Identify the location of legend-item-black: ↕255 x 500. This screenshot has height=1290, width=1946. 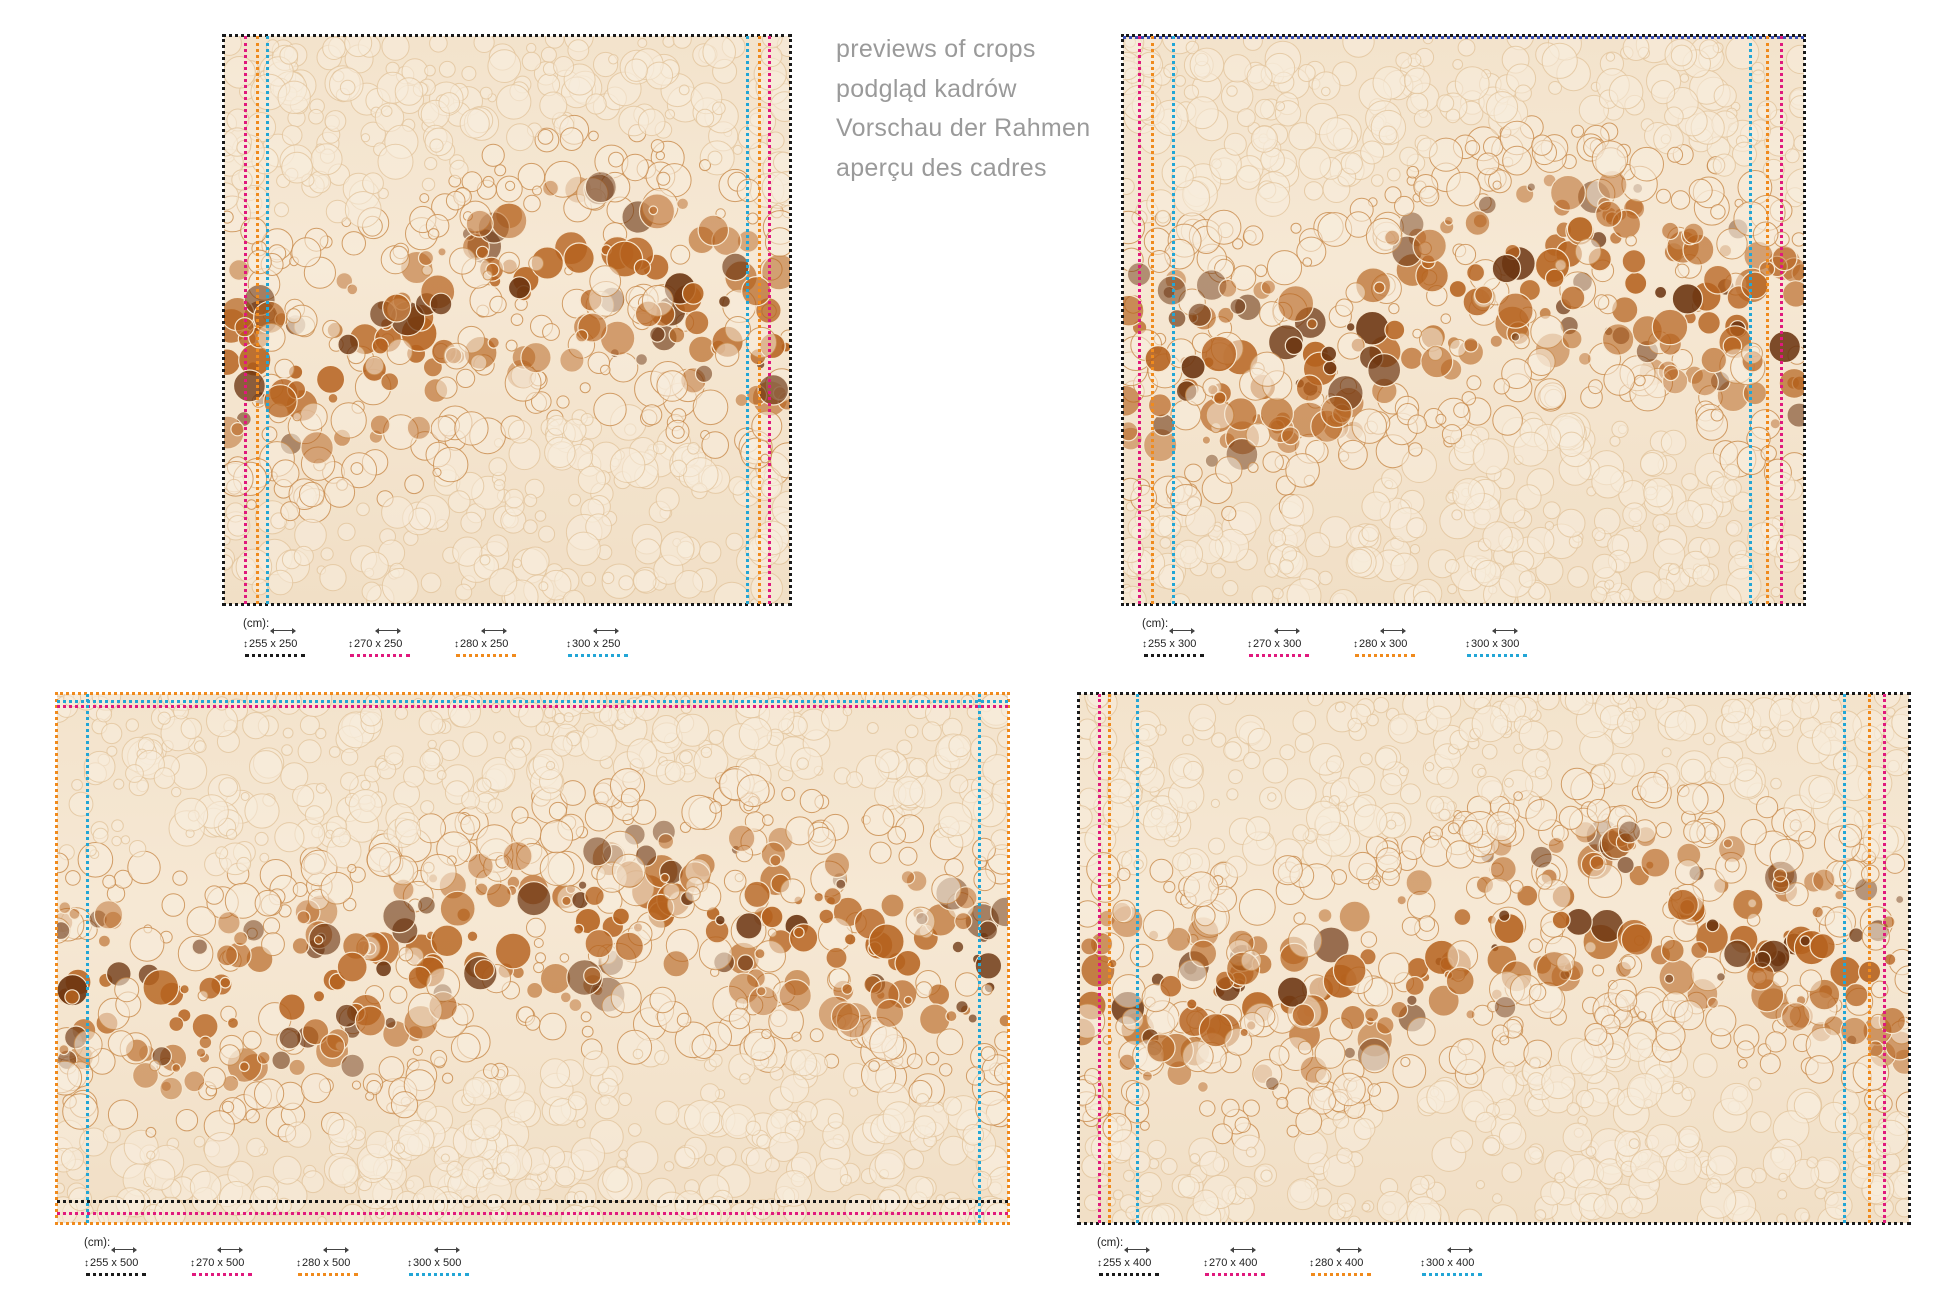
(115, 1261).